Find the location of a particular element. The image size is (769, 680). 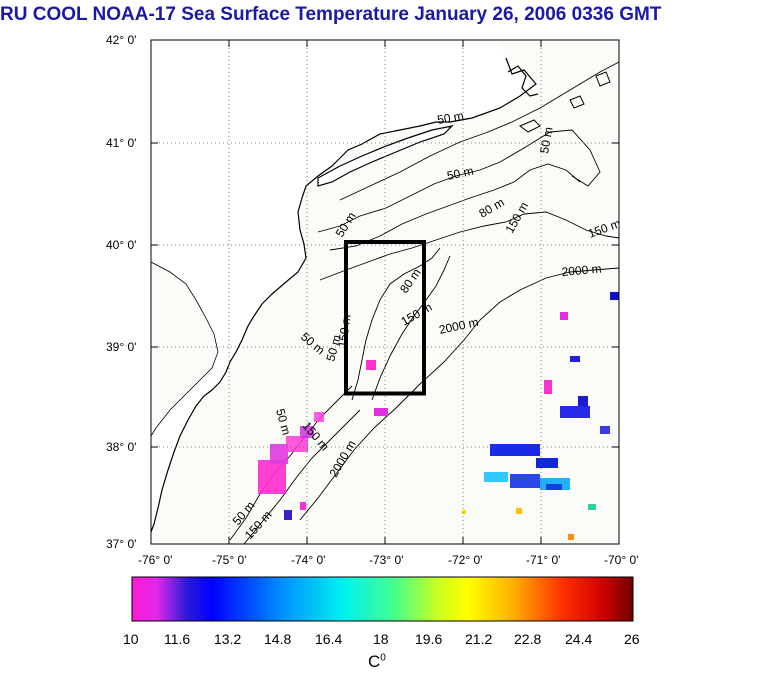

colorbar-tick: 11.6 is located at coordinates (177, 639).